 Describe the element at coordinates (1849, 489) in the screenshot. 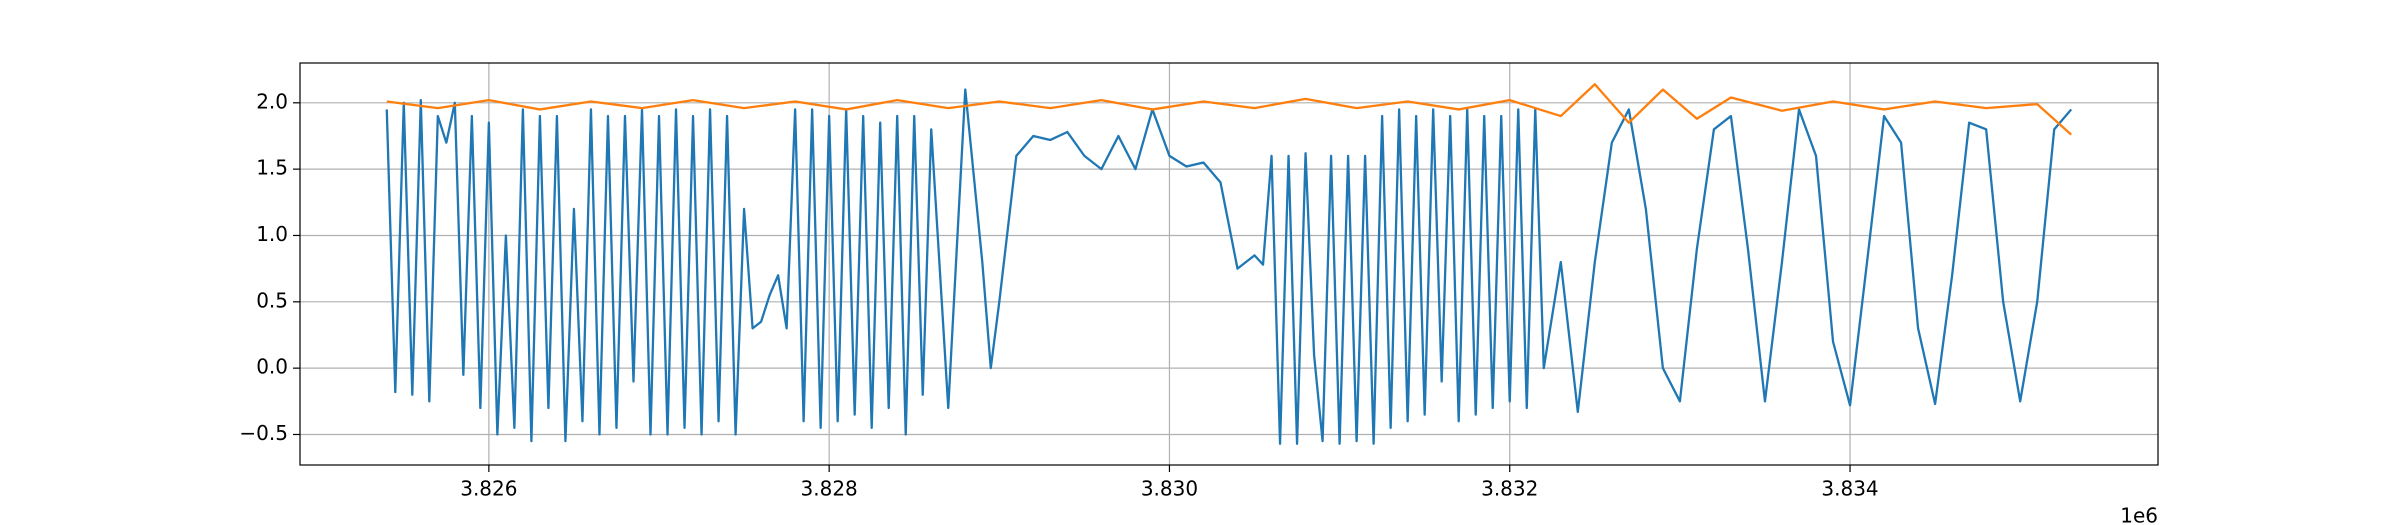

I see `x-tick-label: 3.834` at that location.